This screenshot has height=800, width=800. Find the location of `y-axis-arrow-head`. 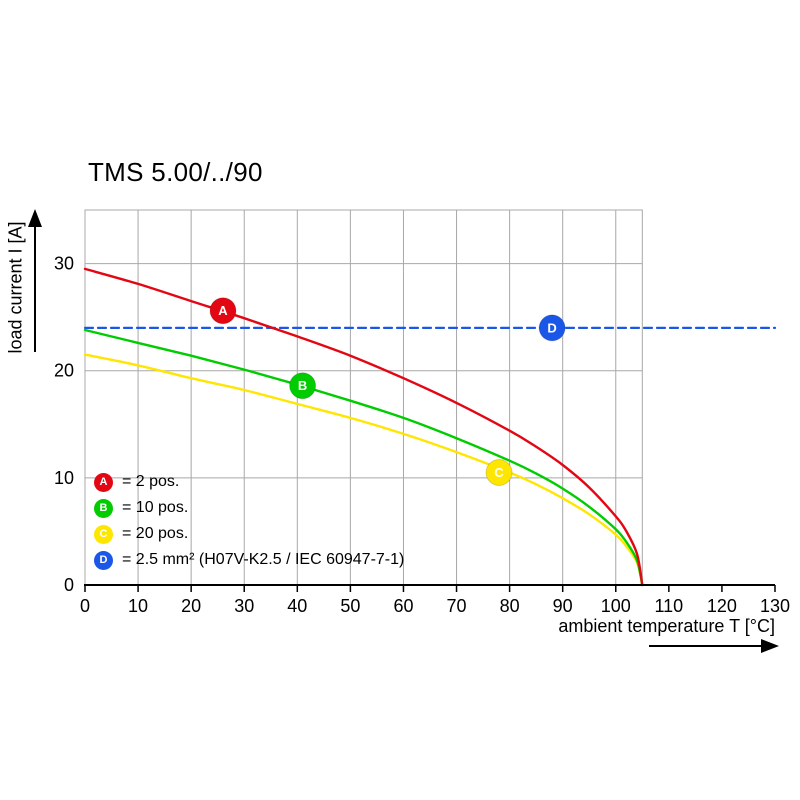

y-axis-arrow-head is located at coordinates (35, 218).